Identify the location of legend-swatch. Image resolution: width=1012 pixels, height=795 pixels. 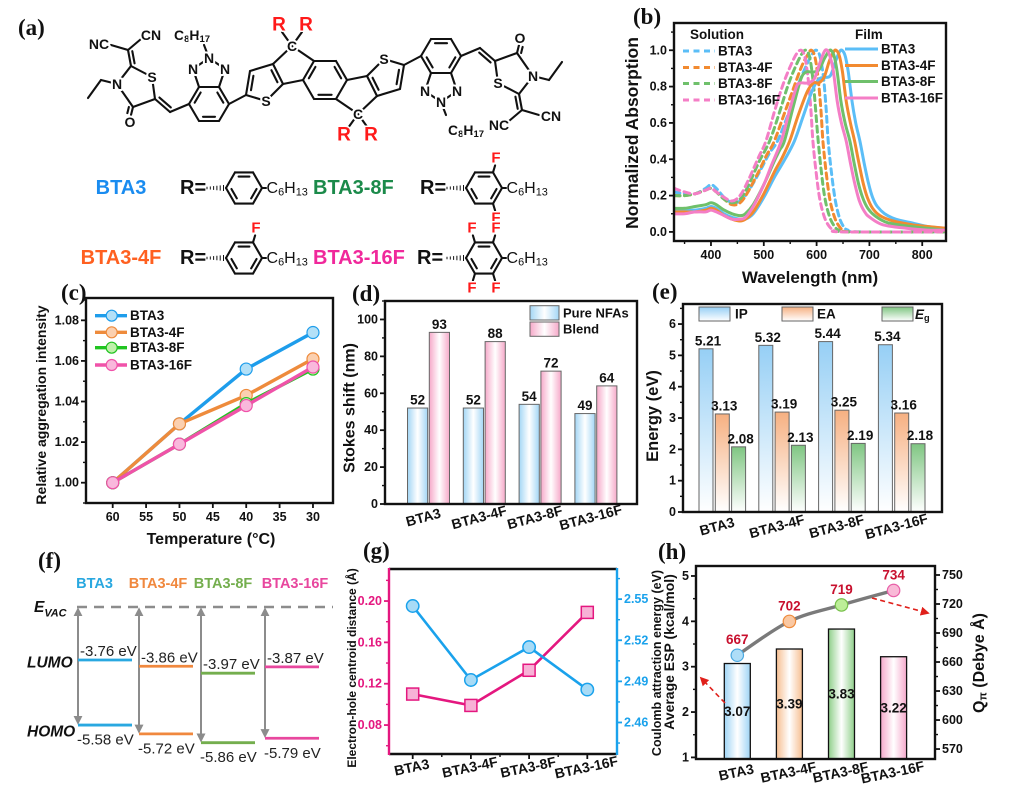
(714, 314).